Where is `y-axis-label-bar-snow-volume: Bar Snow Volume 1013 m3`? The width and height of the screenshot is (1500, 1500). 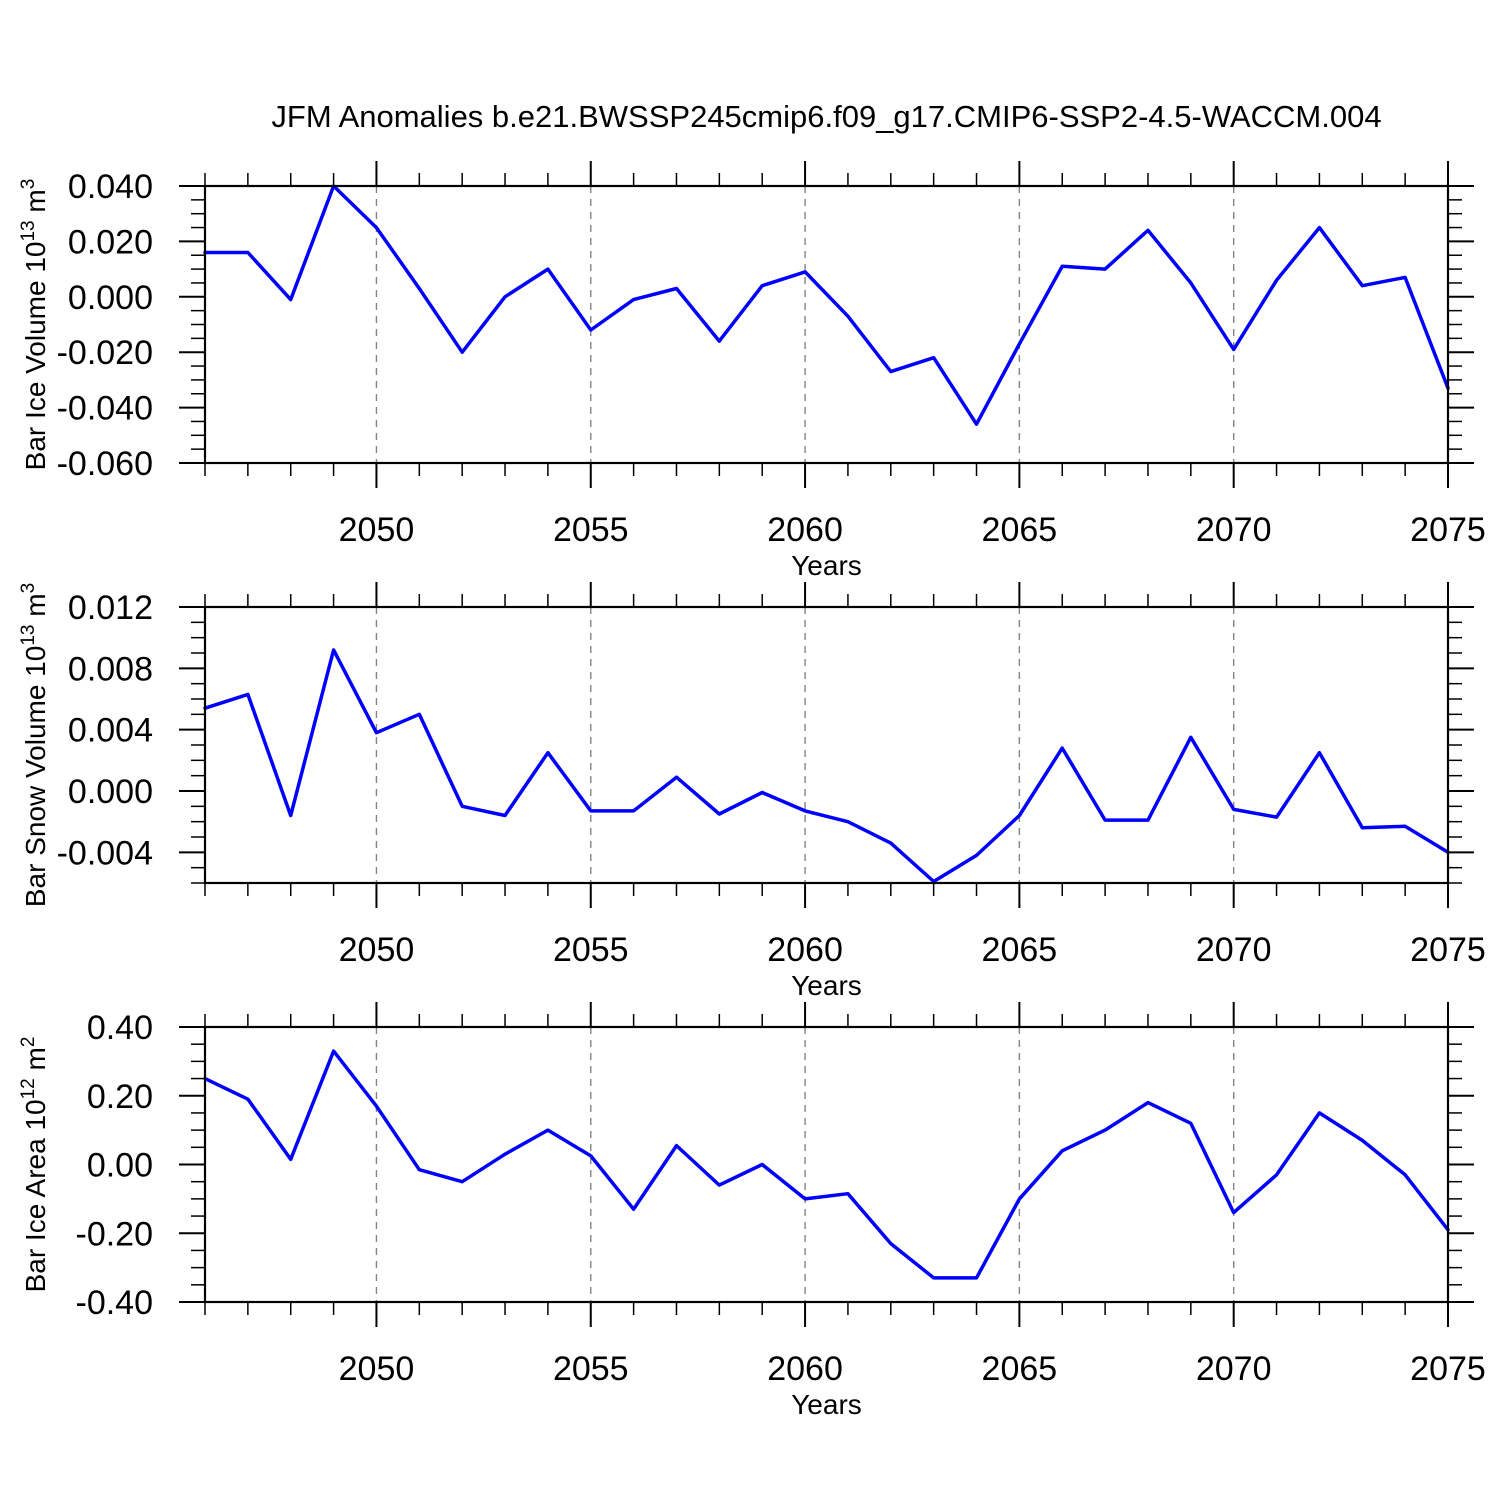
y-axis-label-bar-snow-volume: Bar Snow Volume 1013 m3 is located at coordinates (34, 745).